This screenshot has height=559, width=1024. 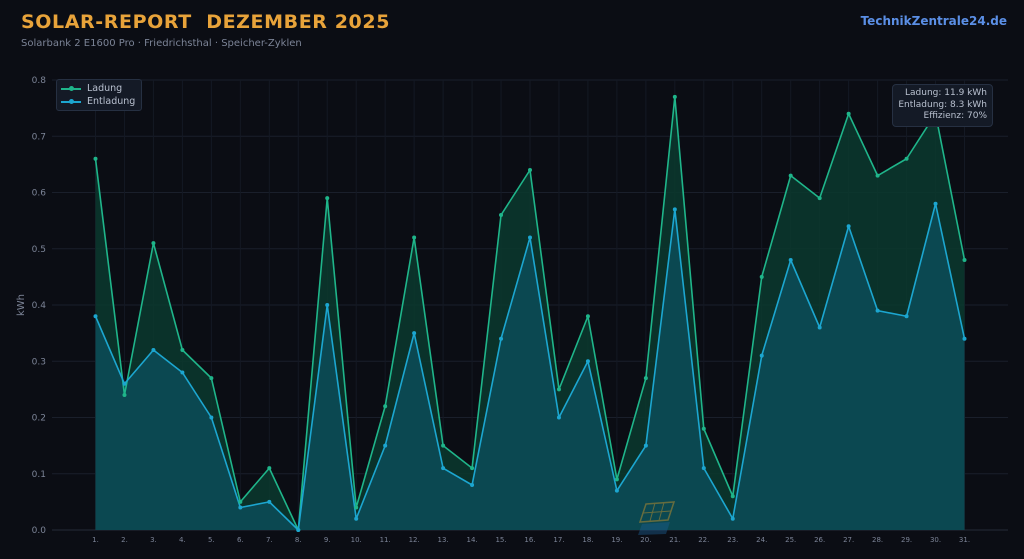 What do you see at coordinates (657, 518) in the screenshot?
I see `solar-panel-icon` at bounding box center [657, 518].